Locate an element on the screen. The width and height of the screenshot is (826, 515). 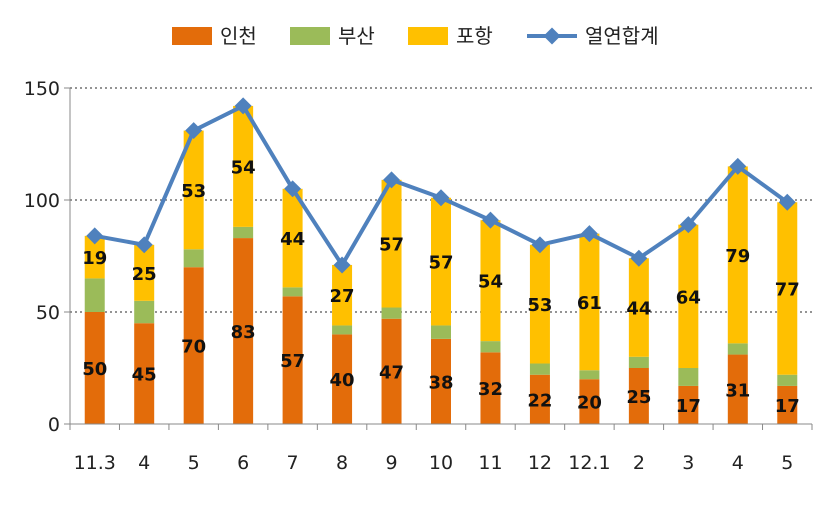
data-label: 50 is located at coordinates (94, 369).